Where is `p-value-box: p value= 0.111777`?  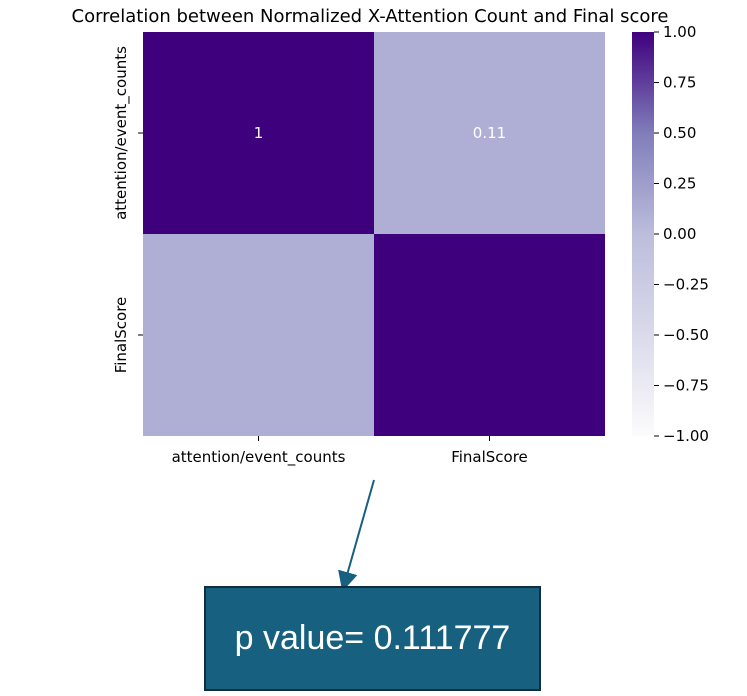
p-value-box: p value= 0.111777 is located at coordinates (372, 638).